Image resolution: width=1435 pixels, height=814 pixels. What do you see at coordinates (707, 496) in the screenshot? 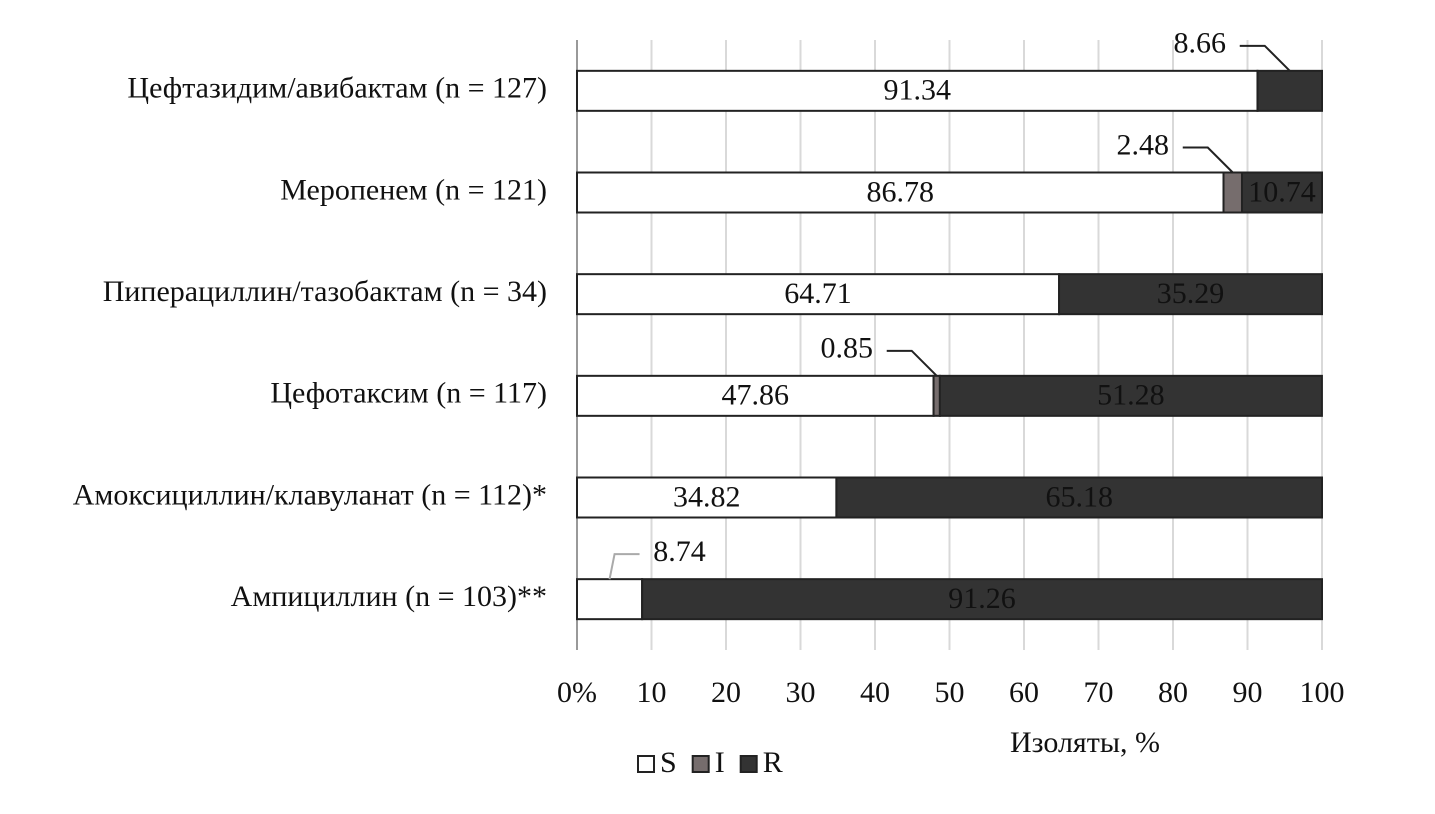
I see `data-label: 34.82` at bounding box center [707, 496].